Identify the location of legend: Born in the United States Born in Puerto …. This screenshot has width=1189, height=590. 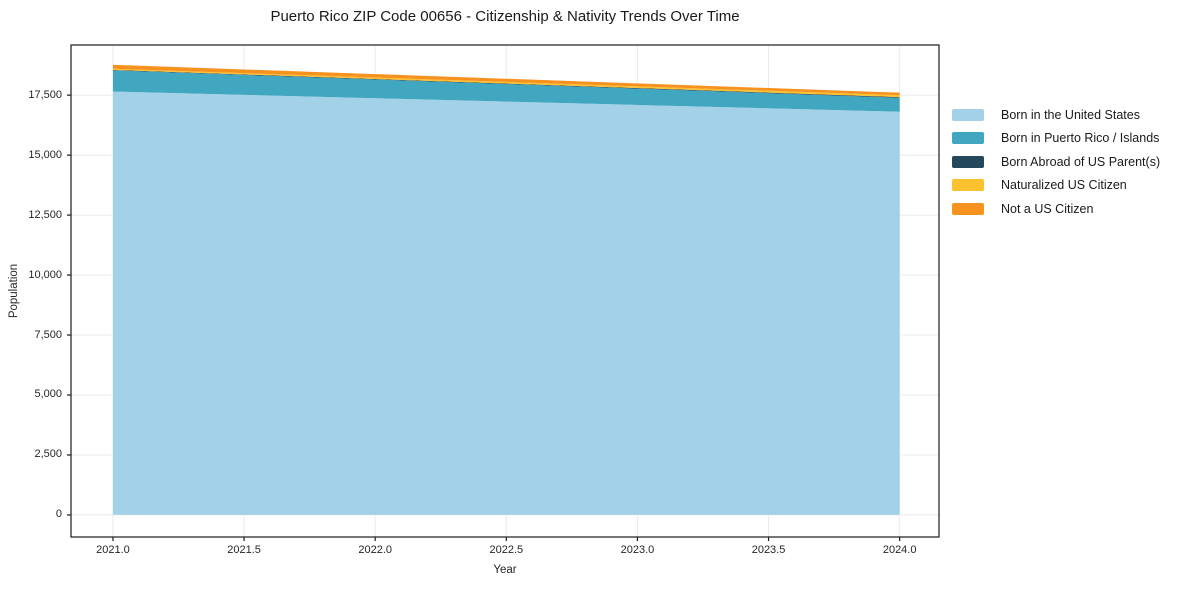
(1056, 162).